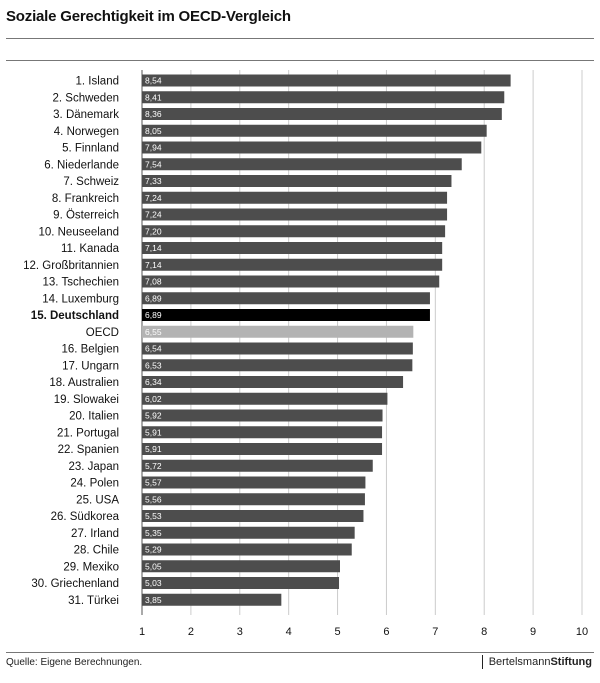  I want to click on category-label: 29. Mexiko, so click(91, 567).